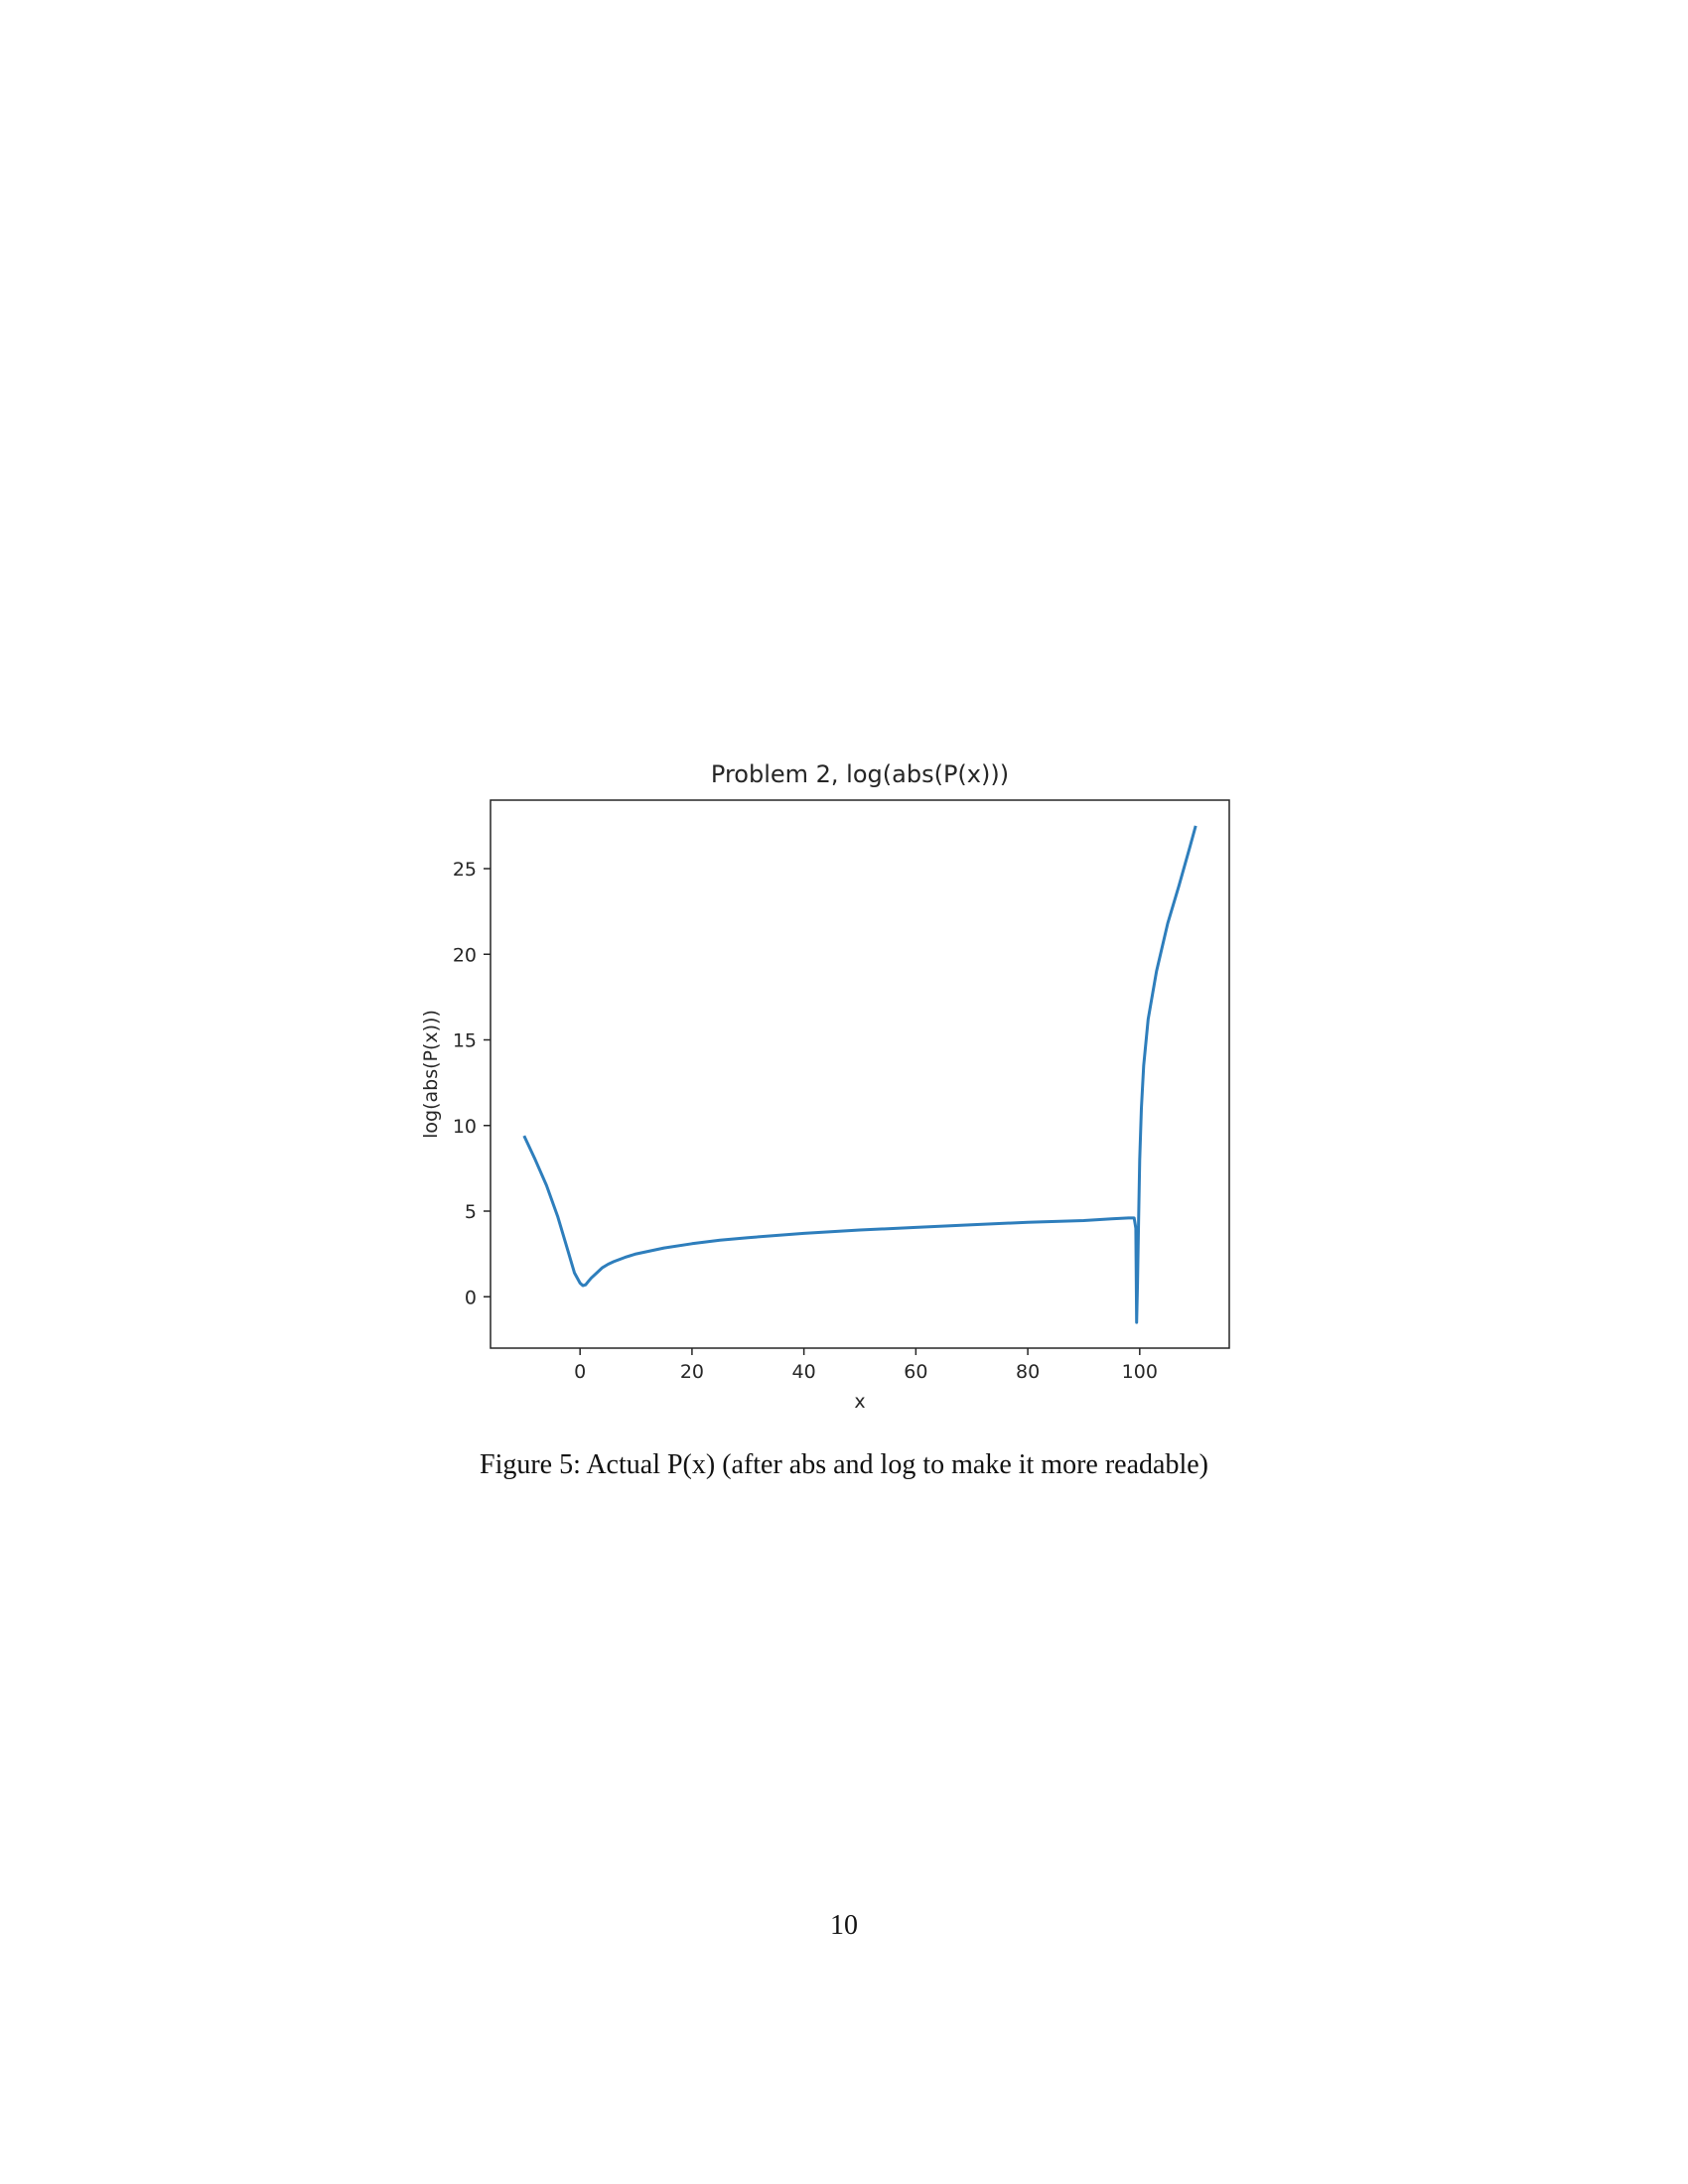 The height and width of the screenshot is (2184, 1688). What do you see at coordinates (915, 1372) in the screenshot?
I see `x-tick-label: 60` at bounding box center [915, 1372].